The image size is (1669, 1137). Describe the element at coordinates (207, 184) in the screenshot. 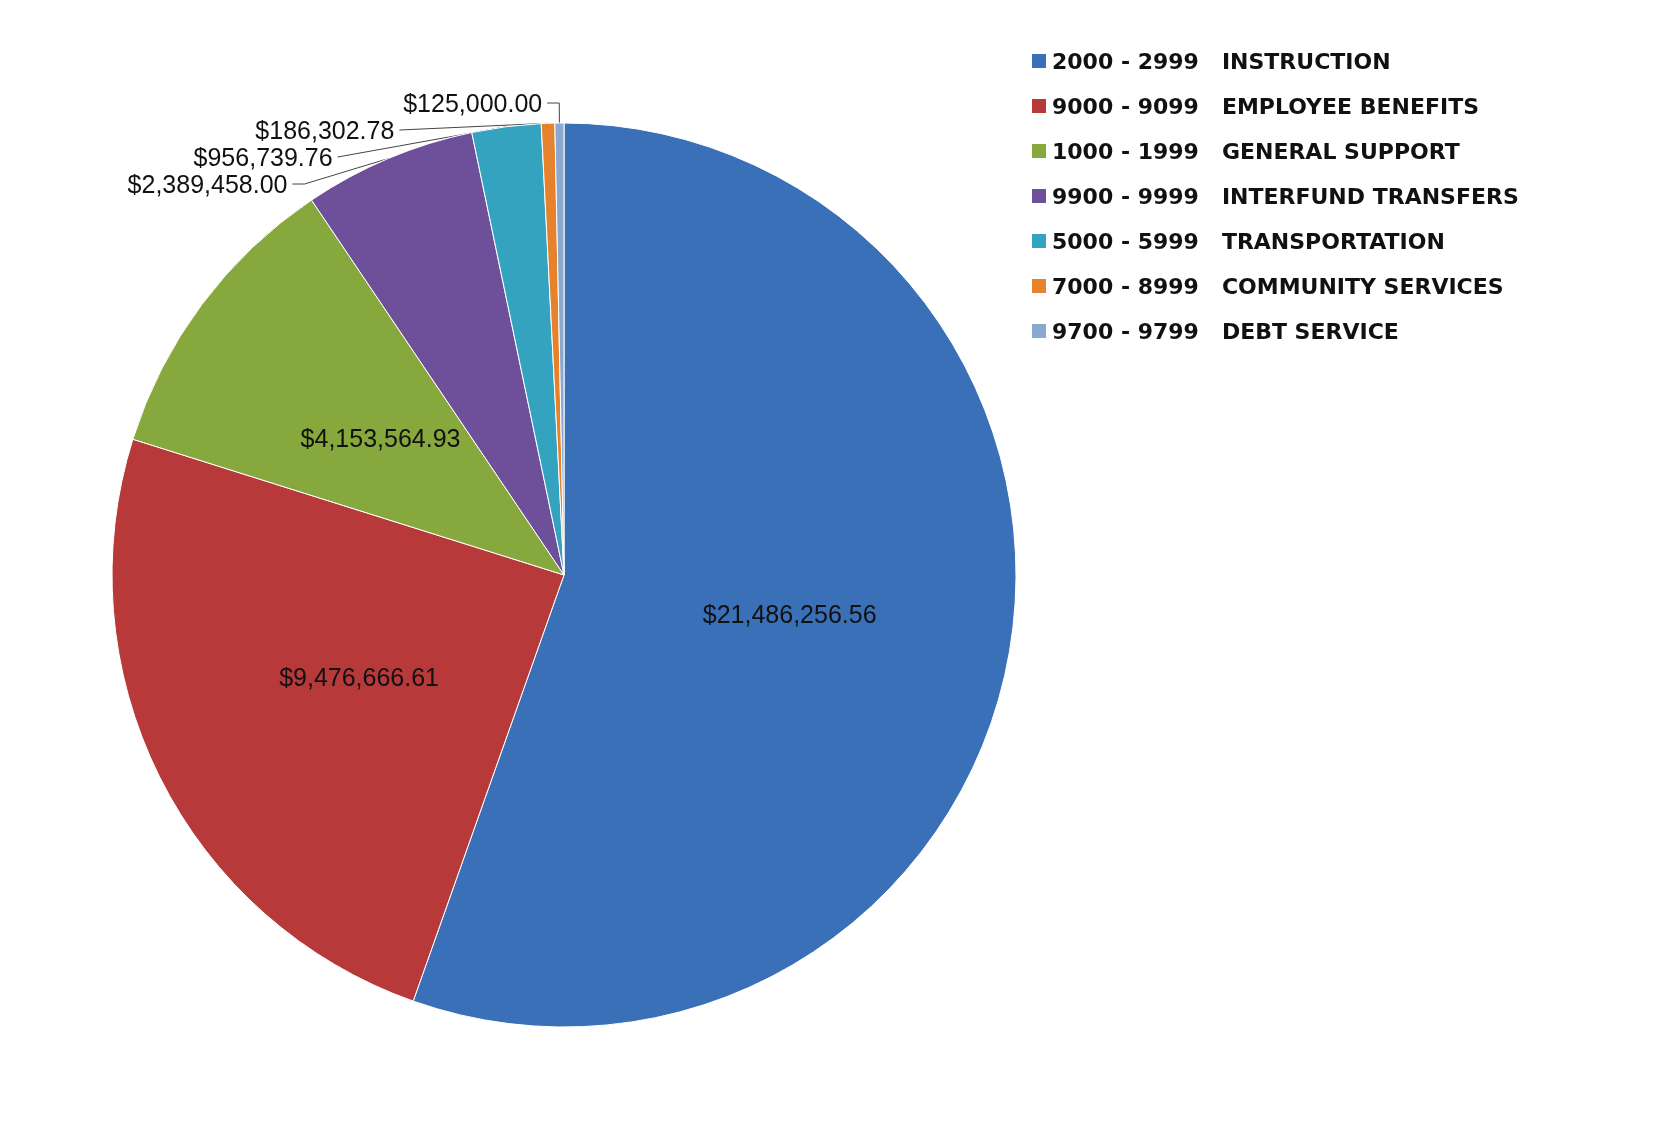

I see `data-label: $2,389,458.00` at that location.